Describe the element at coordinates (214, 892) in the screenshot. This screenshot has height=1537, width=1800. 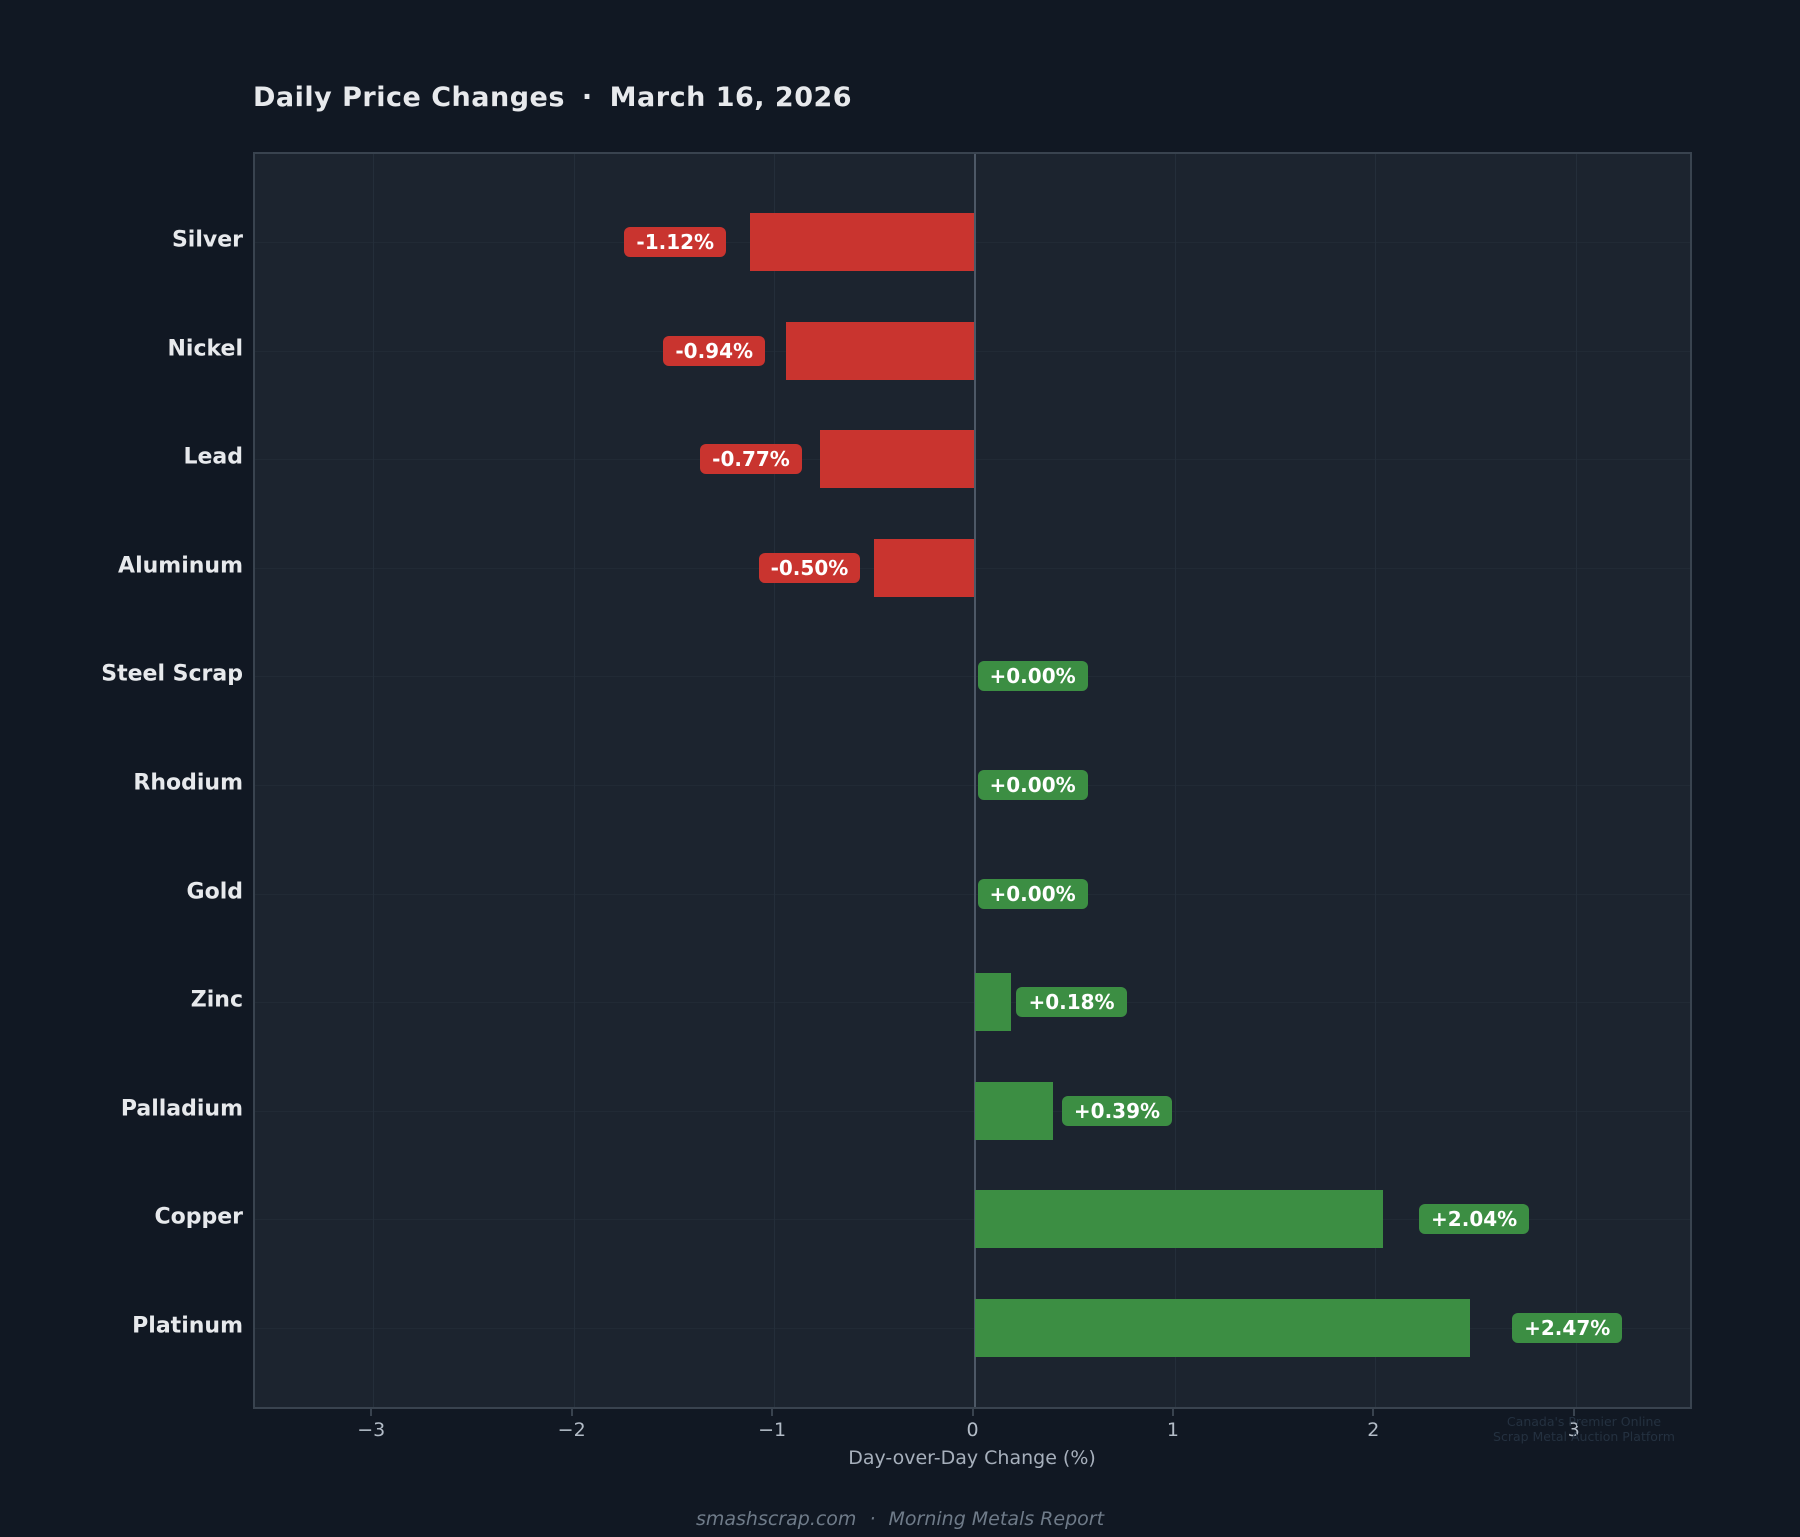
I see `category-label-gold: Gold` at that location.